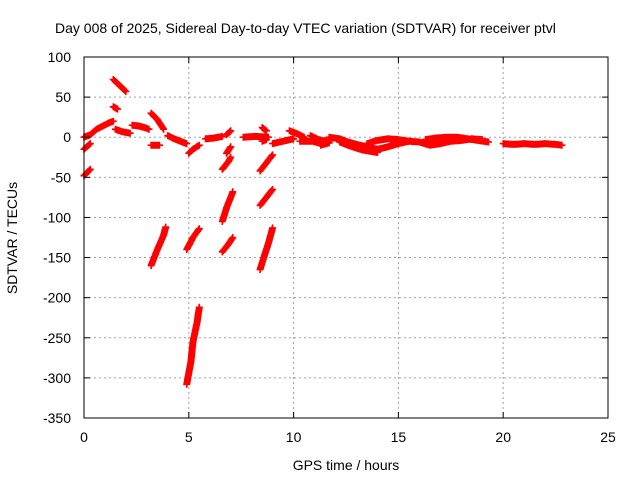 The image size is (640, 480). Describe the element at coordinates (503, 437) in the screenshot. I see `x-tick-label: 20` at that location.